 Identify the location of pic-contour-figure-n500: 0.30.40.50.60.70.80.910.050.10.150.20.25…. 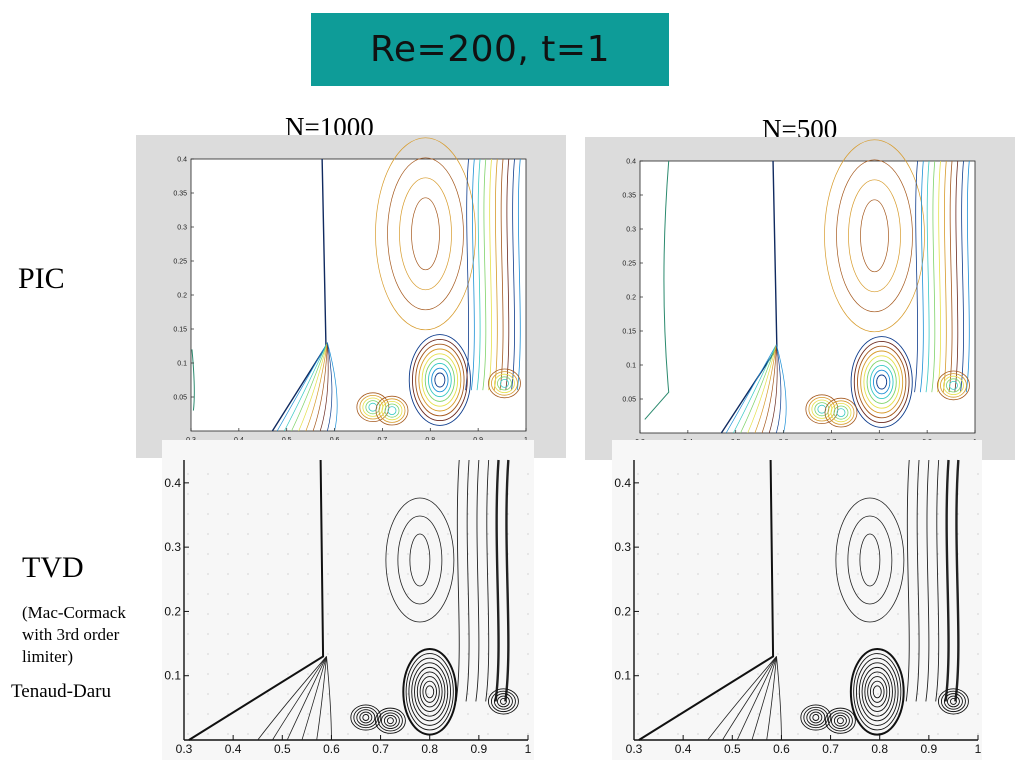
(799, 292).